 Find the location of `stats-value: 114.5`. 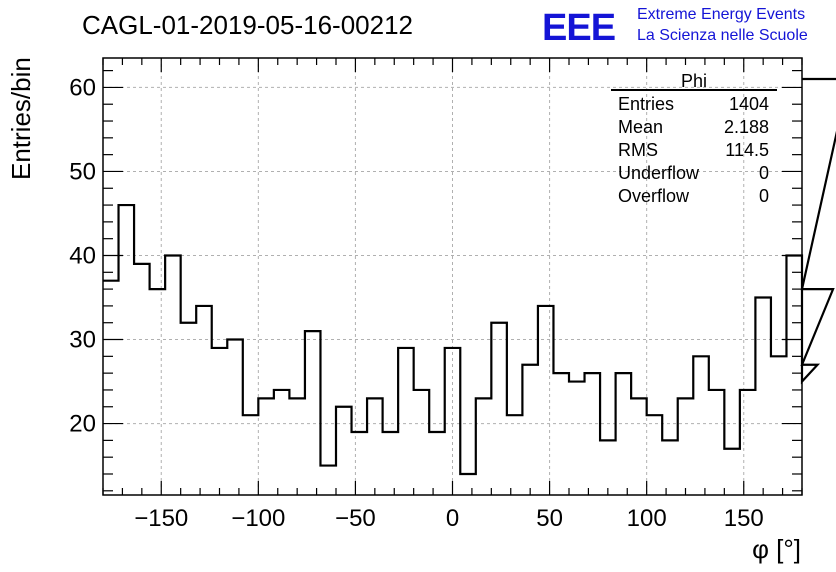

stats-value: 114.5 is located at coordinates (747, 150).